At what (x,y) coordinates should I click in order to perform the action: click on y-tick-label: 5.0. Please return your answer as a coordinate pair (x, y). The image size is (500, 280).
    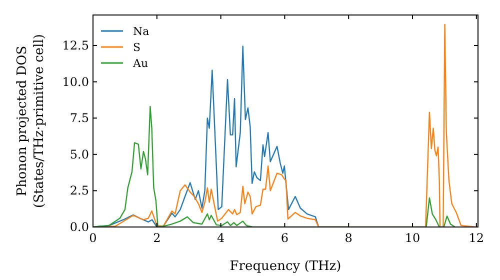
    Looking at the image, I should click on (79, 154).